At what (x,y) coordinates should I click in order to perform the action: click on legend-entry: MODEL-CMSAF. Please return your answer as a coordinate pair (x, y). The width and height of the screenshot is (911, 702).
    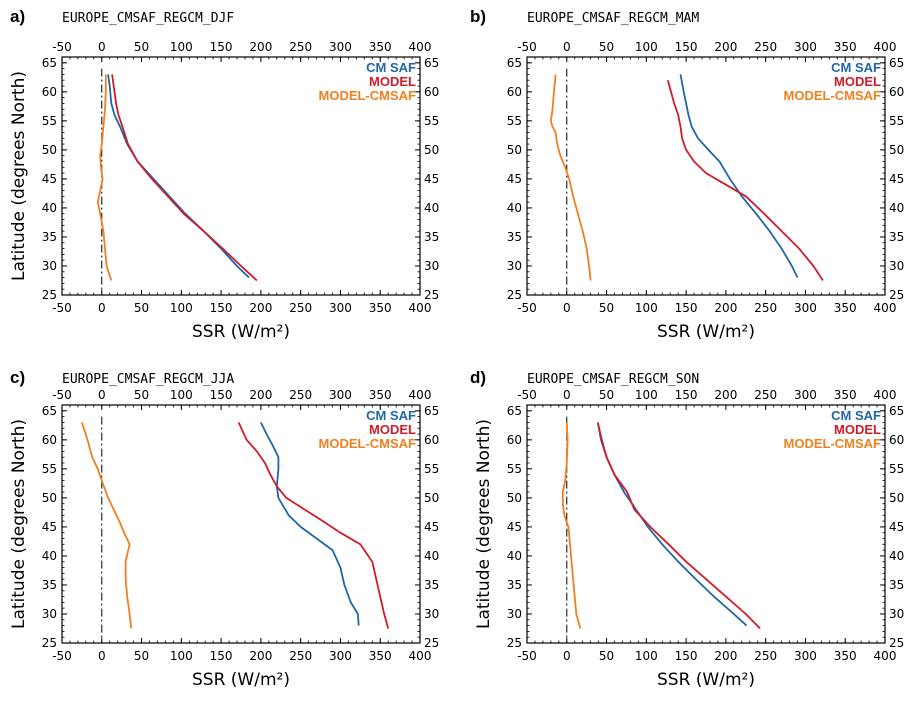
    Looking at the image, I should click on (833, 443).